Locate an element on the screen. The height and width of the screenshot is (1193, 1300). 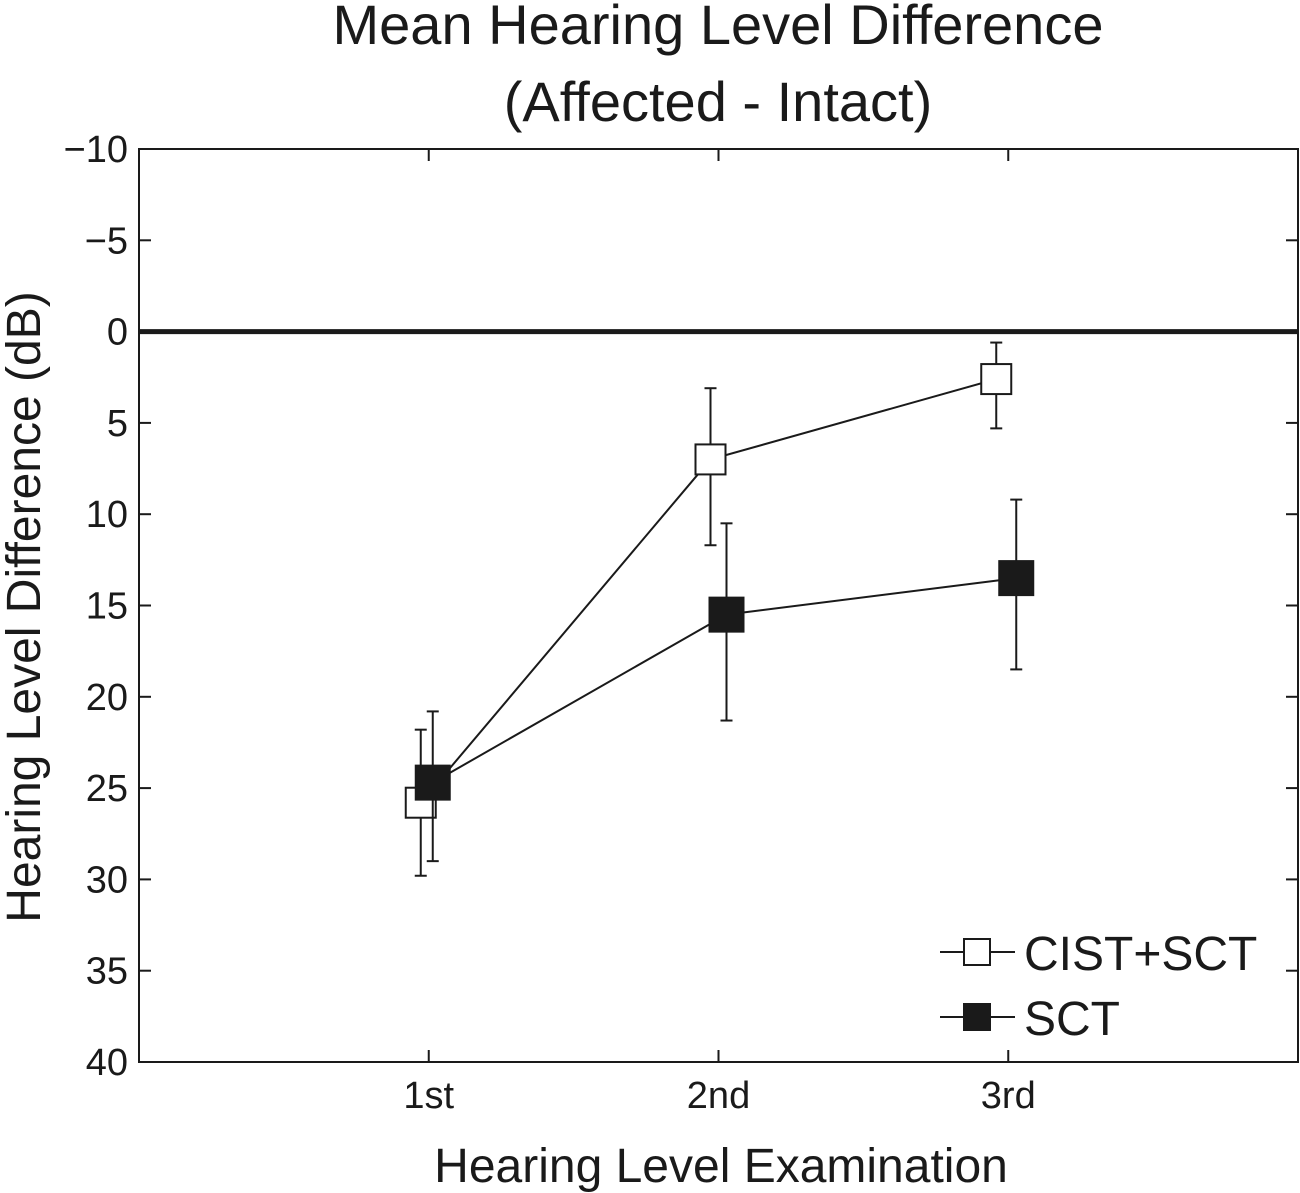
x-tick-label: 2nd is located at coordinates (718, 1096).